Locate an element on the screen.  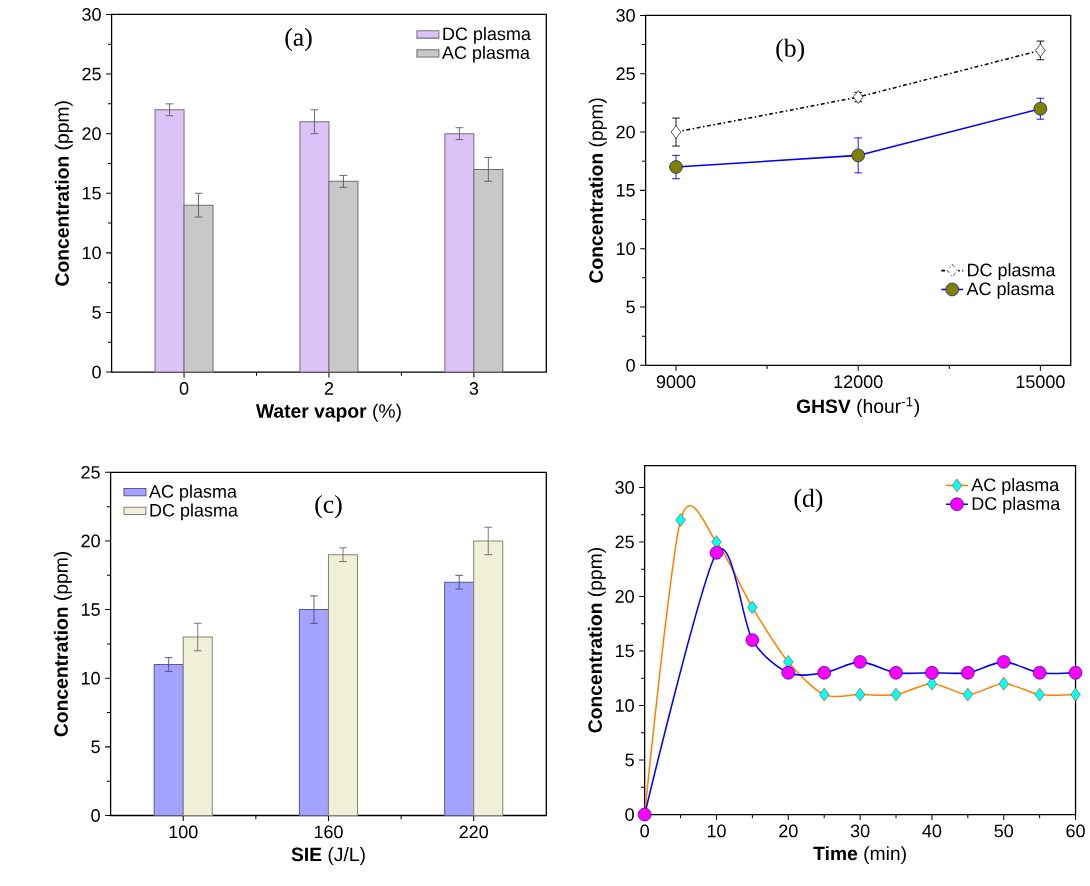
x-tick-label: 160 is located at coordinates (328, 832).